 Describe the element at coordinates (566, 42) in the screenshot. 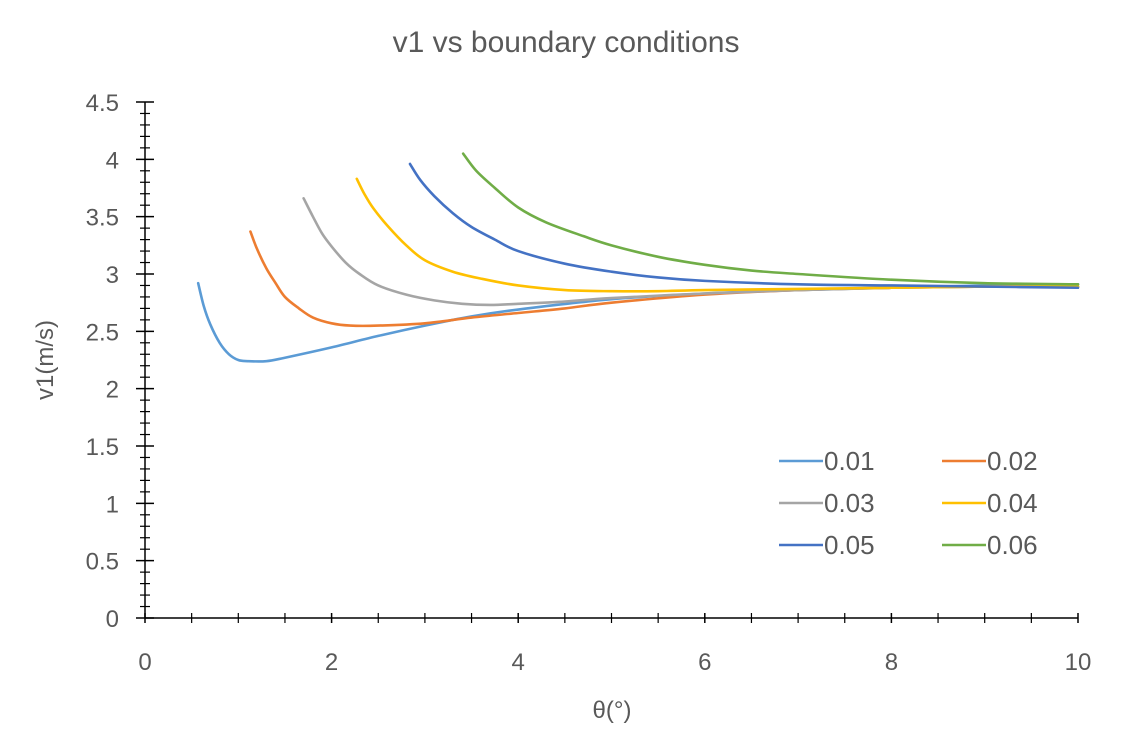

I see `chart-title: v1 vs boundary conditions` at that location.